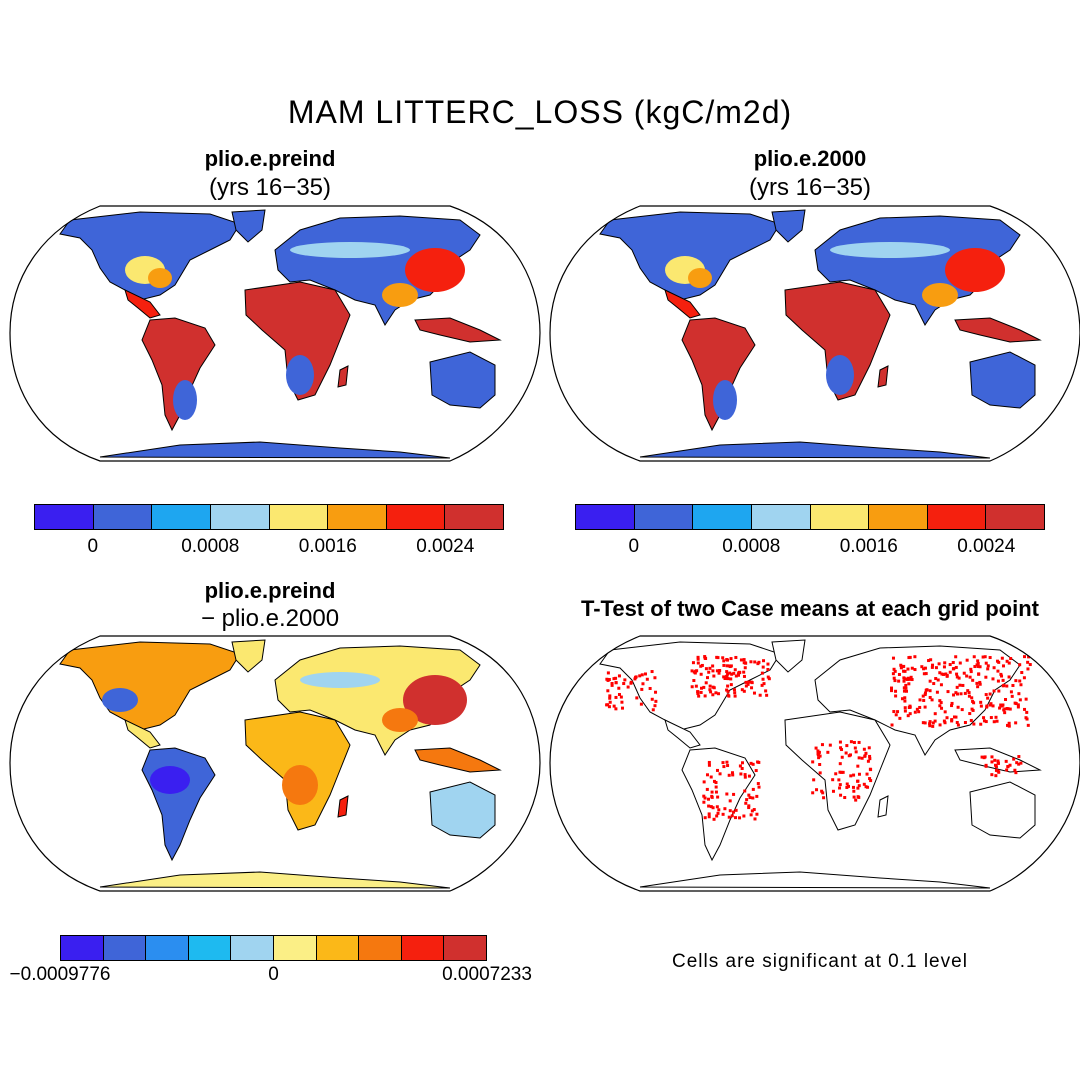  I want to click on continent-na, so click(690, 256).